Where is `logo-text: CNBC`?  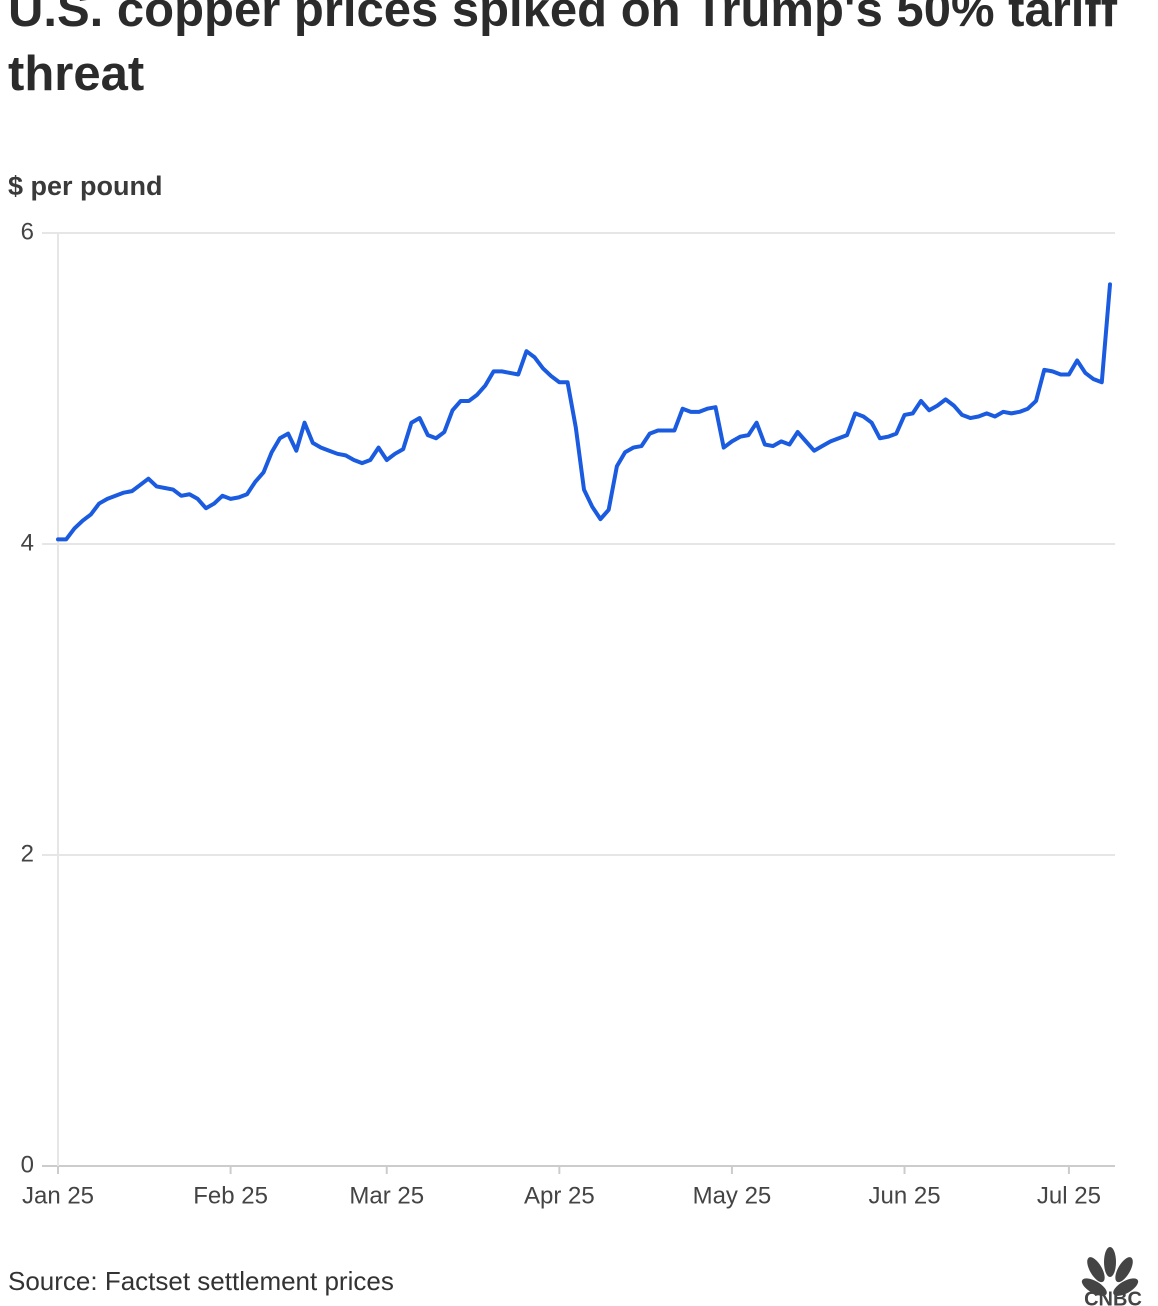 logo-text: CNBC is located at coordinates (1113, 1297).